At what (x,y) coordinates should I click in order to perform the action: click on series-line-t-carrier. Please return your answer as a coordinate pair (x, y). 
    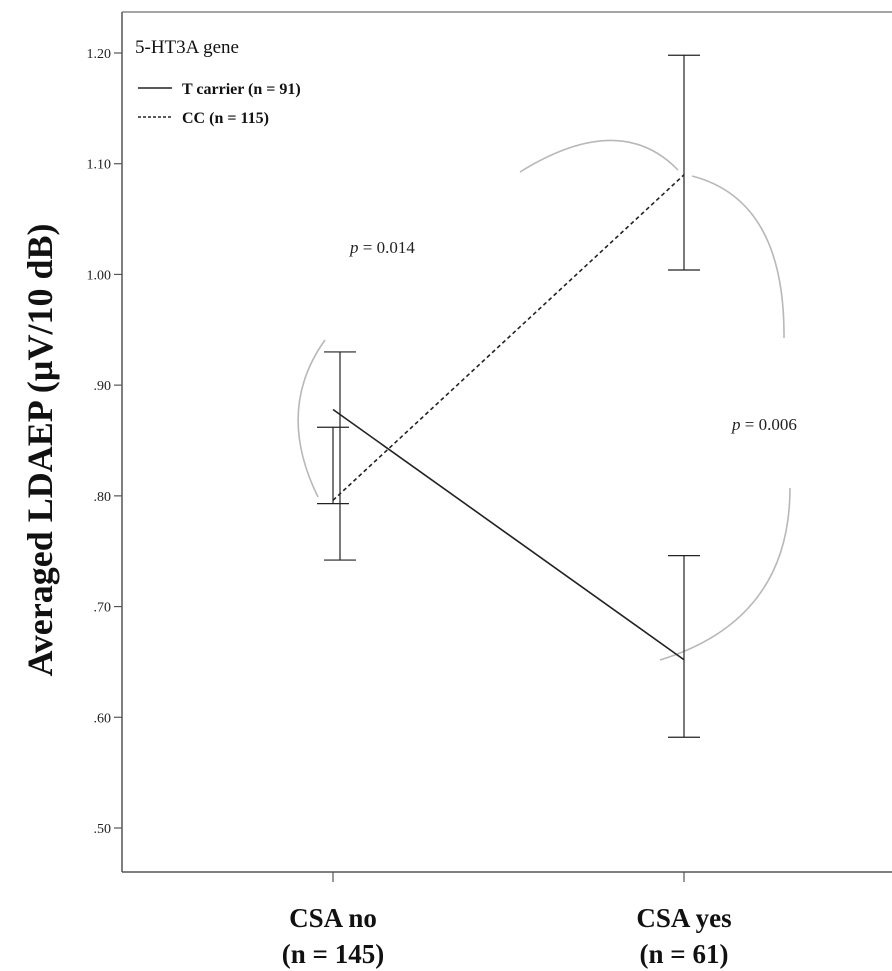
    Looking at the image, I should click on (508, 534).